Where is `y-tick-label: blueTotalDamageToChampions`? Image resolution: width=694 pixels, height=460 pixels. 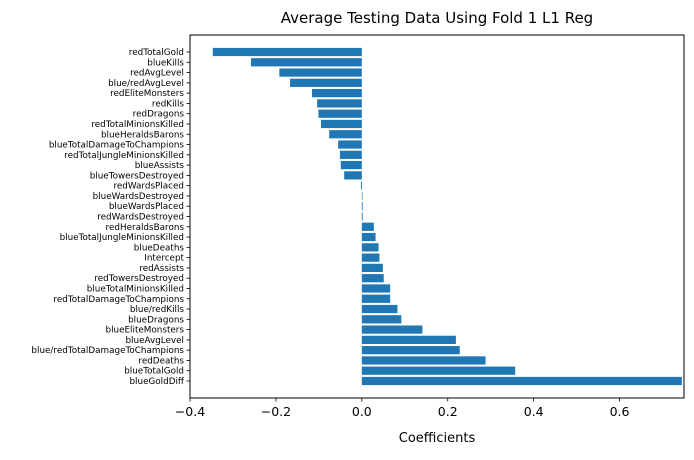 y-tick-label: blueTotalDamageToChampions is located at coordinates (117, 146).